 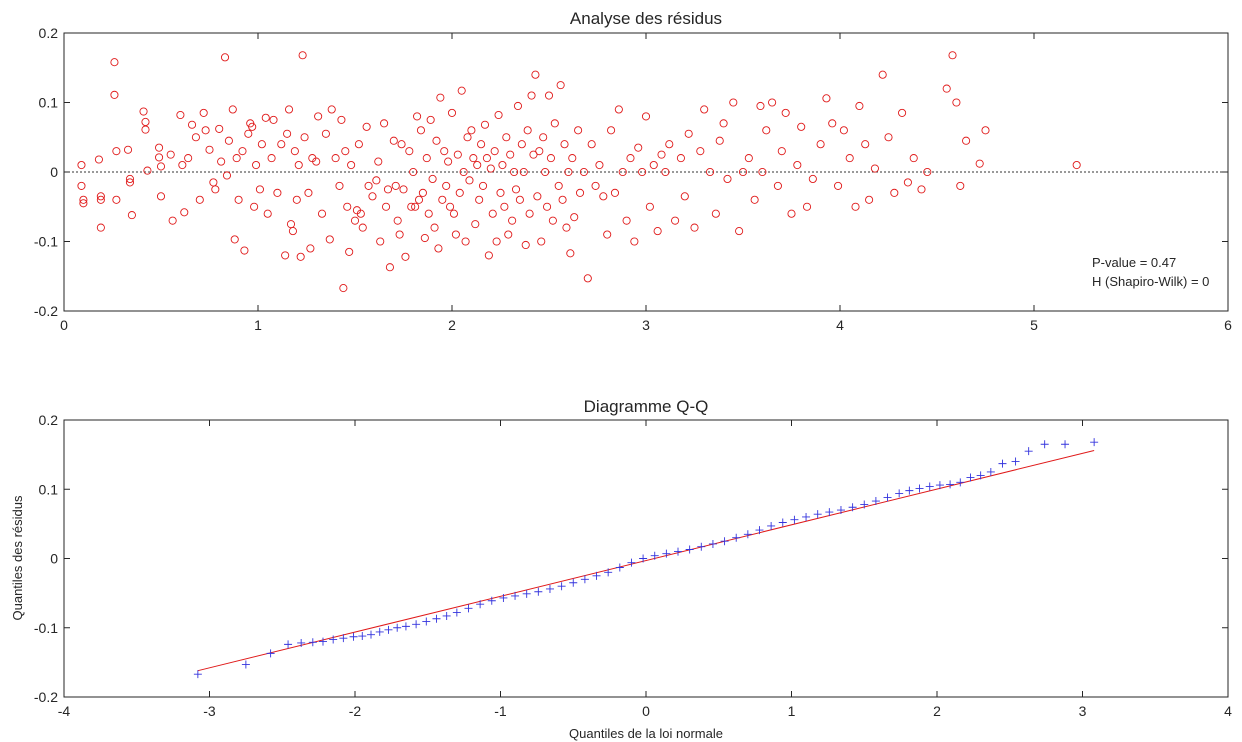 What do you see at coordinates (64, 325) in the screenshot?
I see `x-tick-label: 0` at bounding box center [64, 325].